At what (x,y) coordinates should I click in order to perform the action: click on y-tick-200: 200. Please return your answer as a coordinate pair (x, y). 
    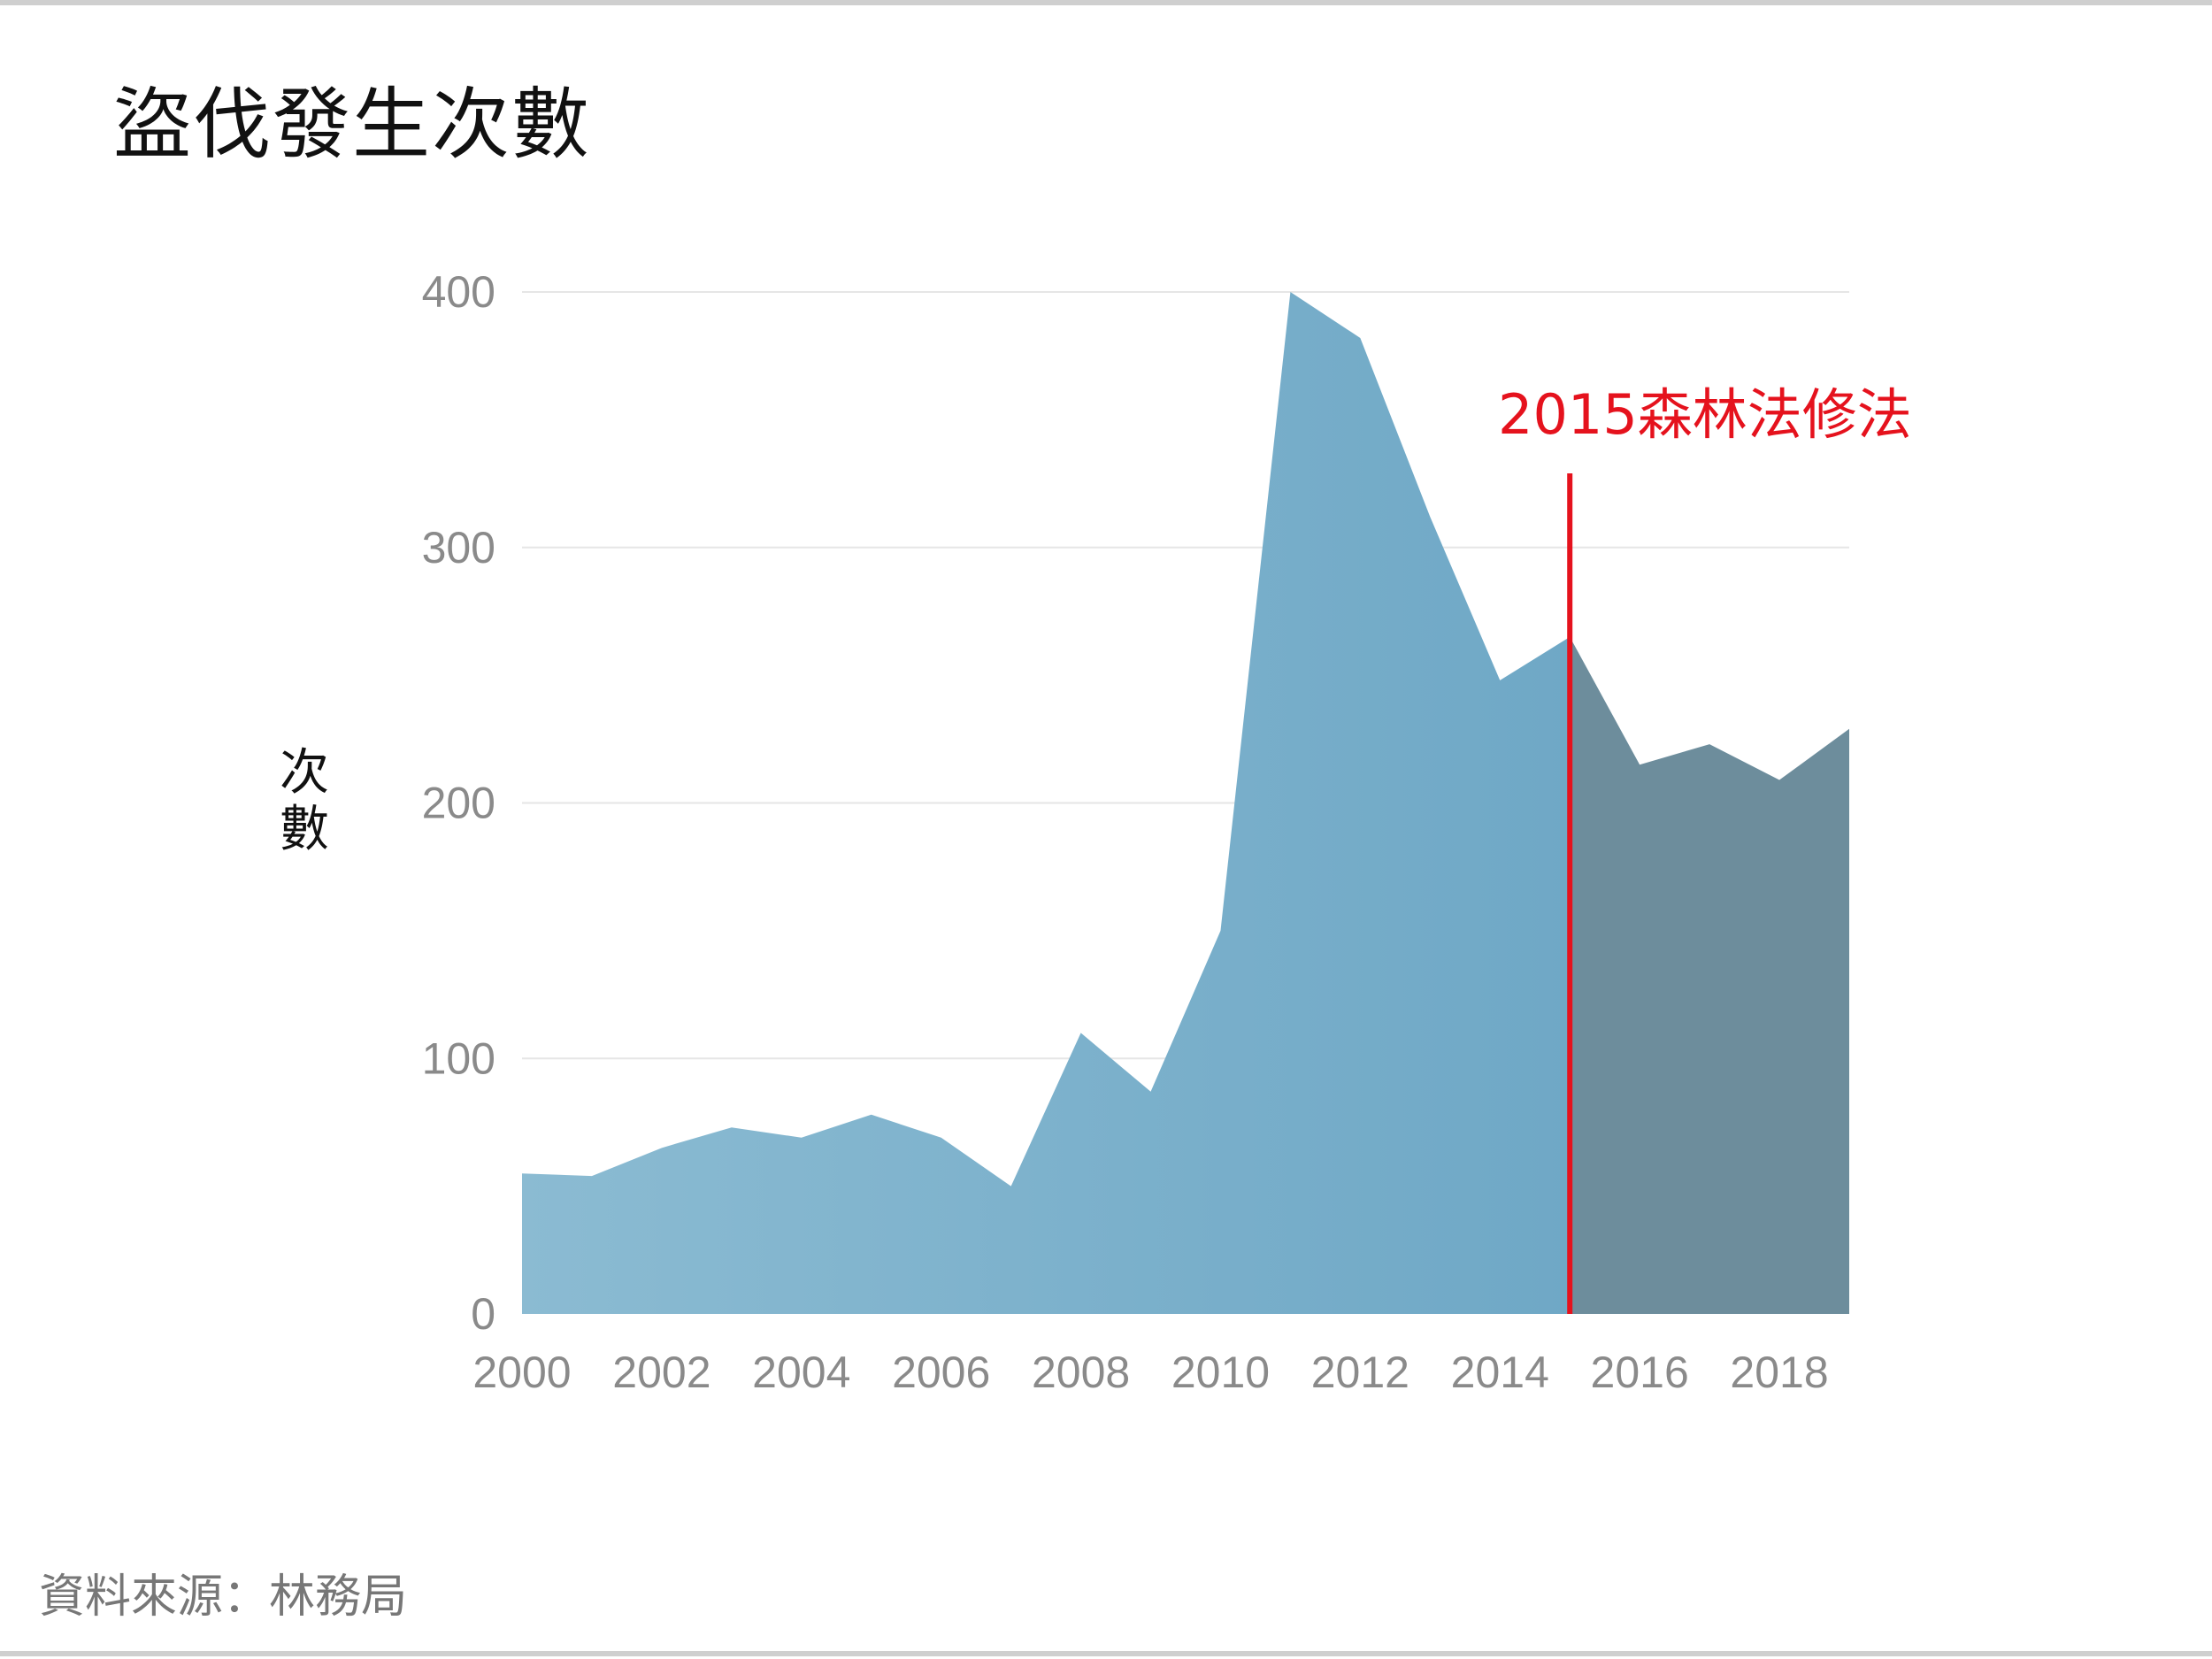
    Looking at the image, I should click on (459, 803).